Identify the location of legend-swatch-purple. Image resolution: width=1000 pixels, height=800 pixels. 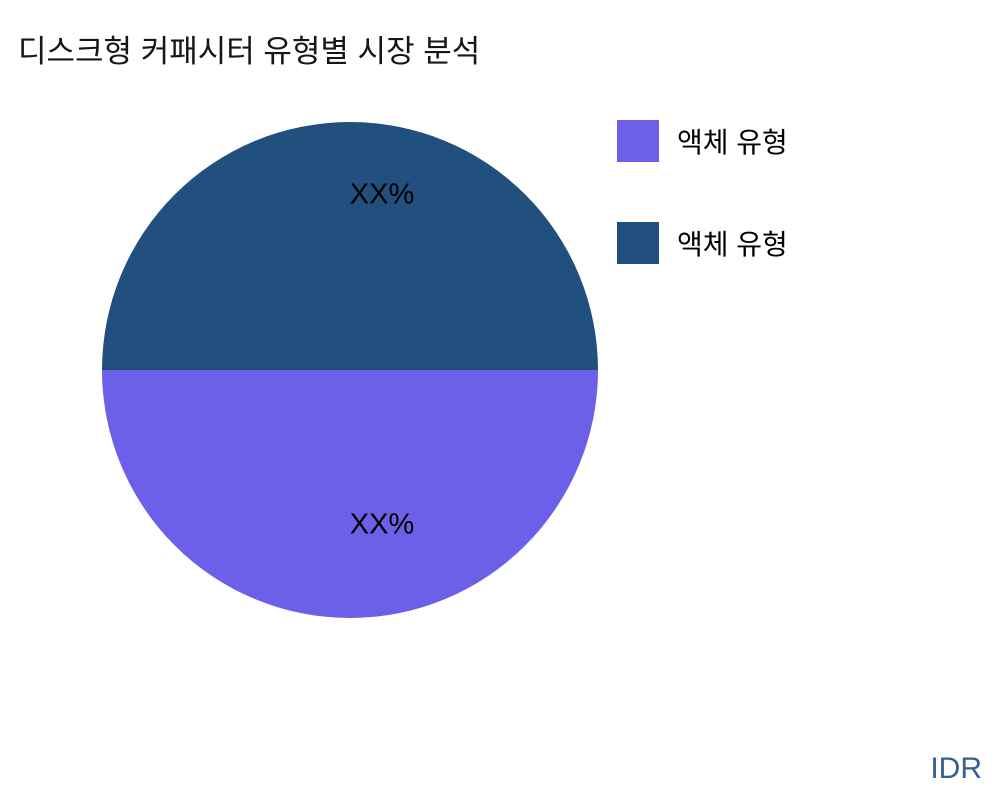
(638, 141).